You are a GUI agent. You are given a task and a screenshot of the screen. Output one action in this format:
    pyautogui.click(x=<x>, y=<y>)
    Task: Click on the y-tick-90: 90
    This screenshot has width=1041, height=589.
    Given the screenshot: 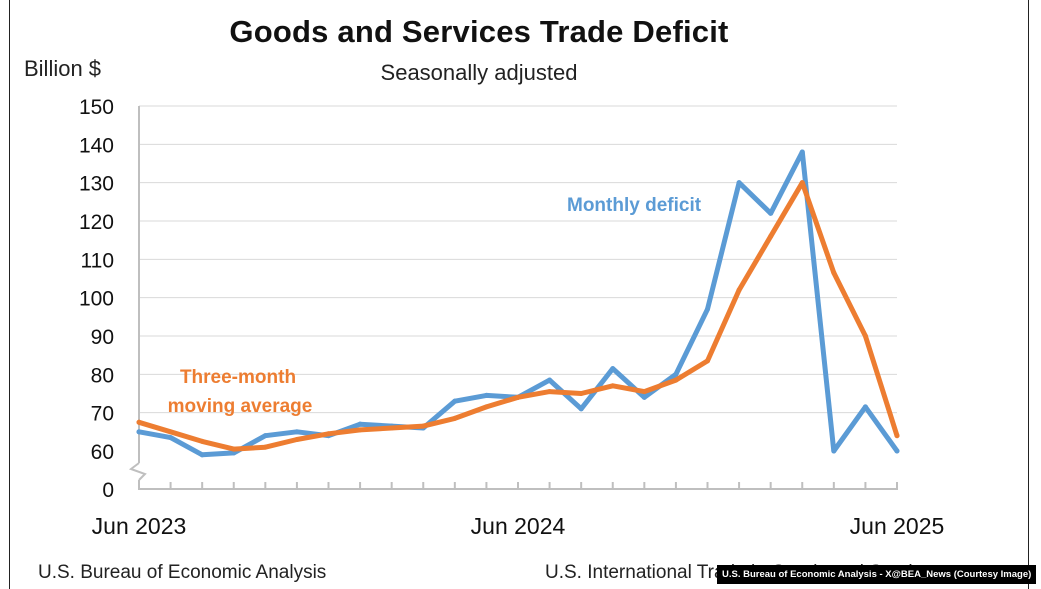 What is the action you would take?
    pyautogui.click(x=102, y=337)
    